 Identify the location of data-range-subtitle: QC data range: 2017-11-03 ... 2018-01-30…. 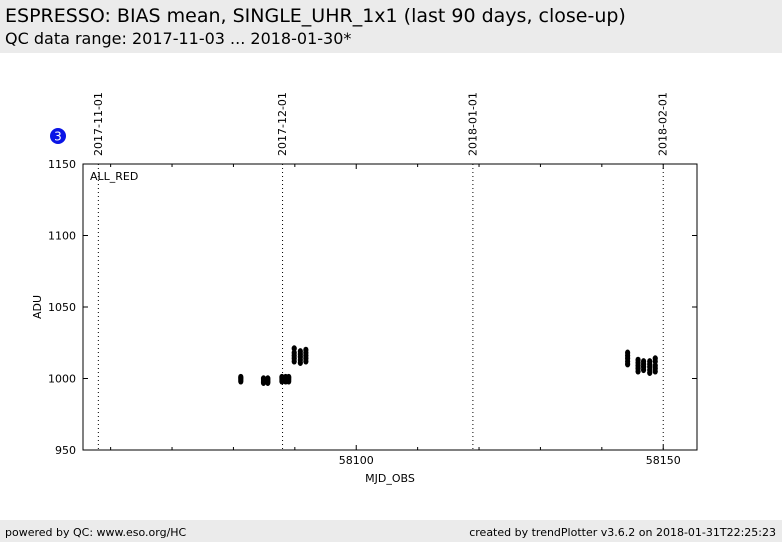
(178, 38).